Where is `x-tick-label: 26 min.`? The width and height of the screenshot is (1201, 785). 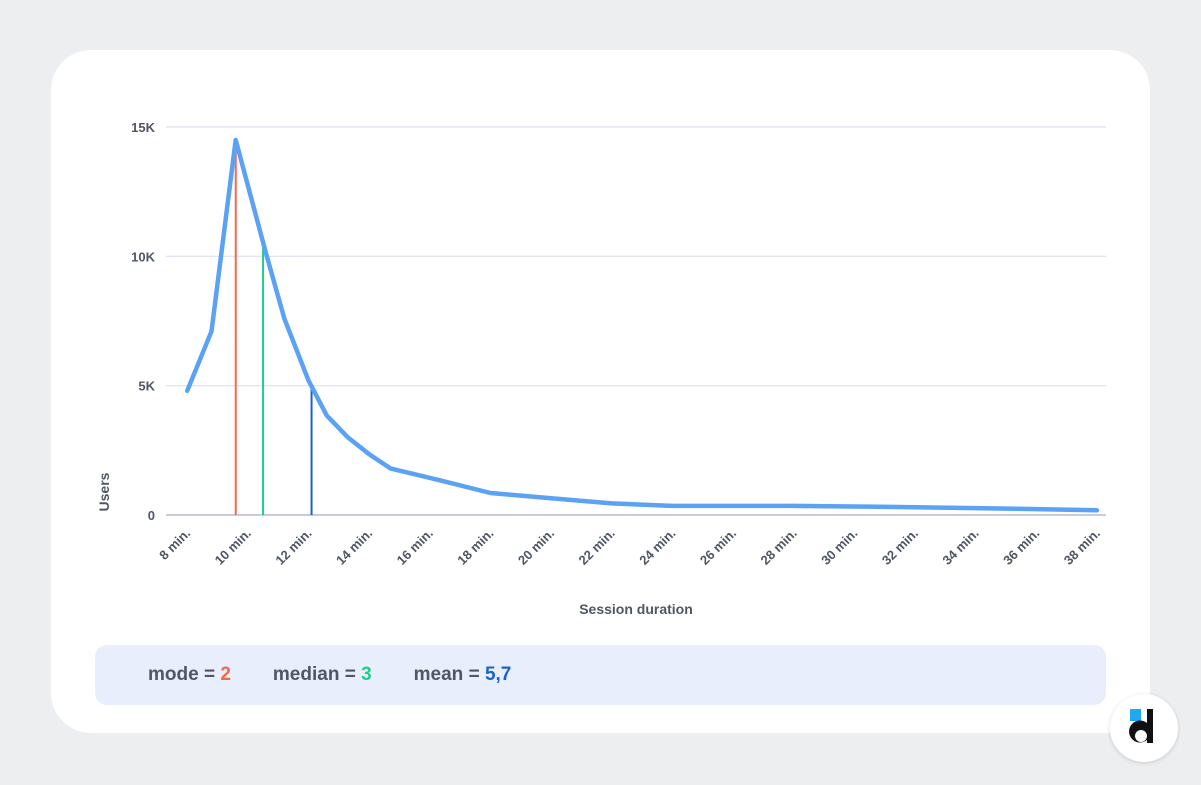 x-tick-label: 26 min. is located at coordinates (718, 547).